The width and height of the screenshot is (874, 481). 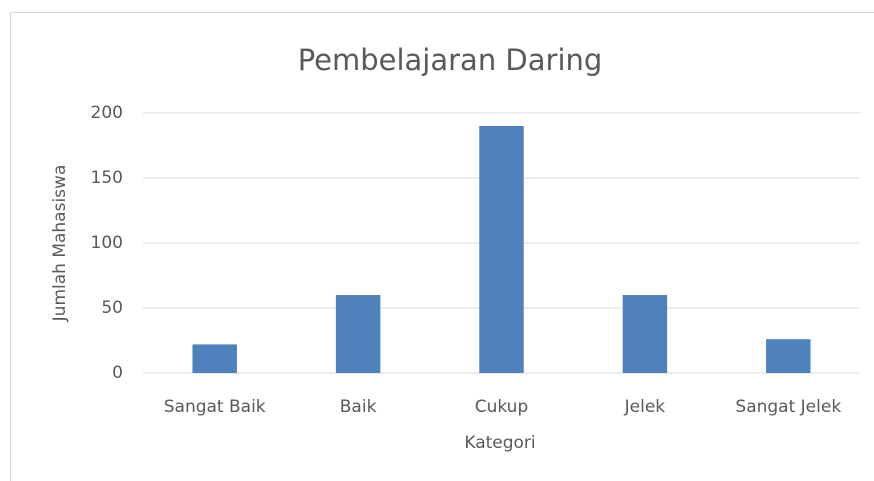 What do you see at coordinates (502, 407) in the screenshot?
I see `x-tick-label: Cukup` at bounding box center [502, 407].